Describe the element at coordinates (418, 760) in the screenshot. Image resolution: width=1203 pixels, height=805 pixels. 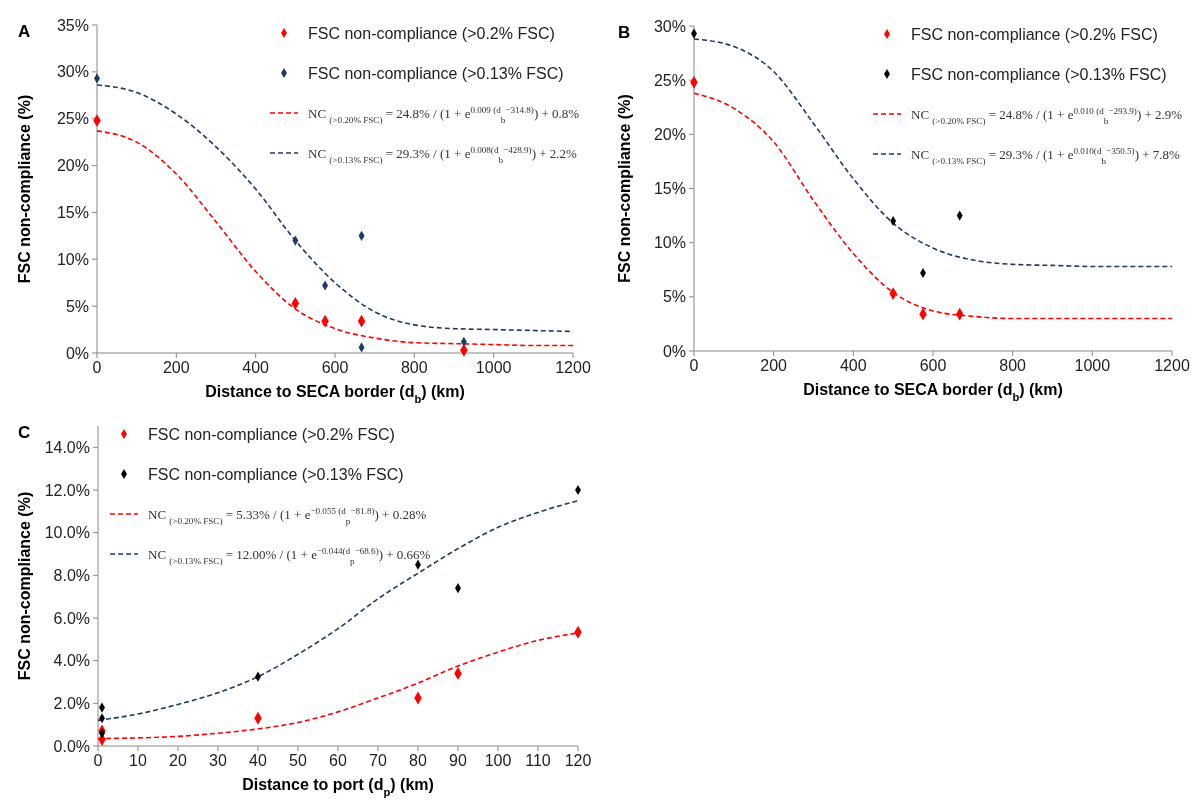
I see `x-tick-label: 80` at that location.